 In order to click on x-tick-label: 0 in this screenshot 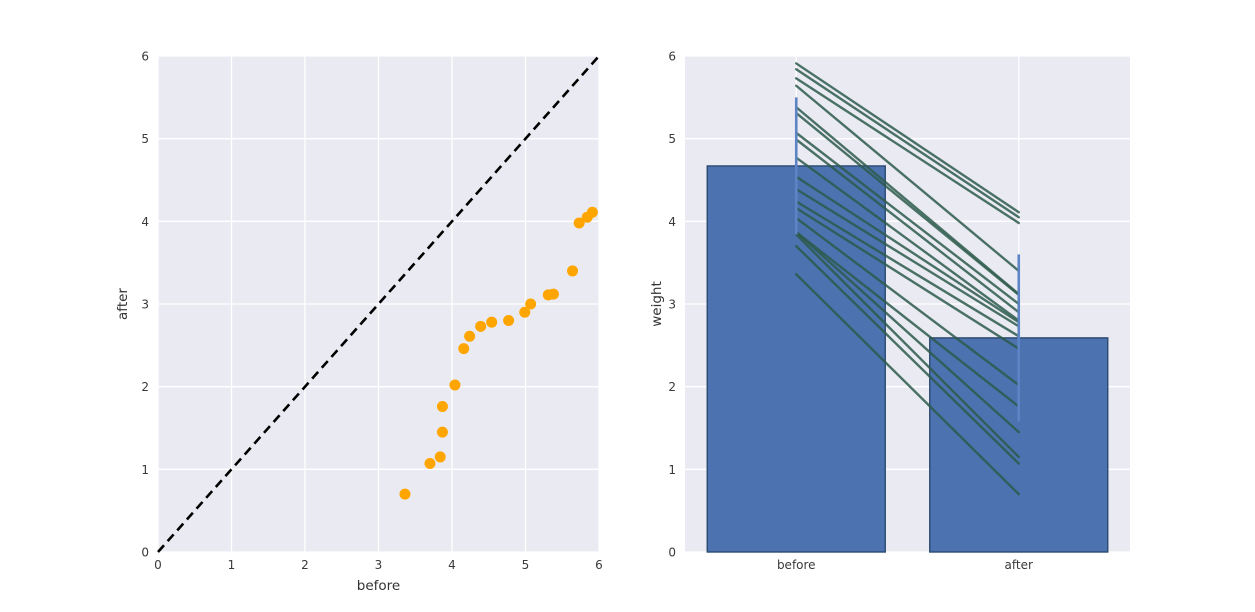, I will do `click(158, 565)`.